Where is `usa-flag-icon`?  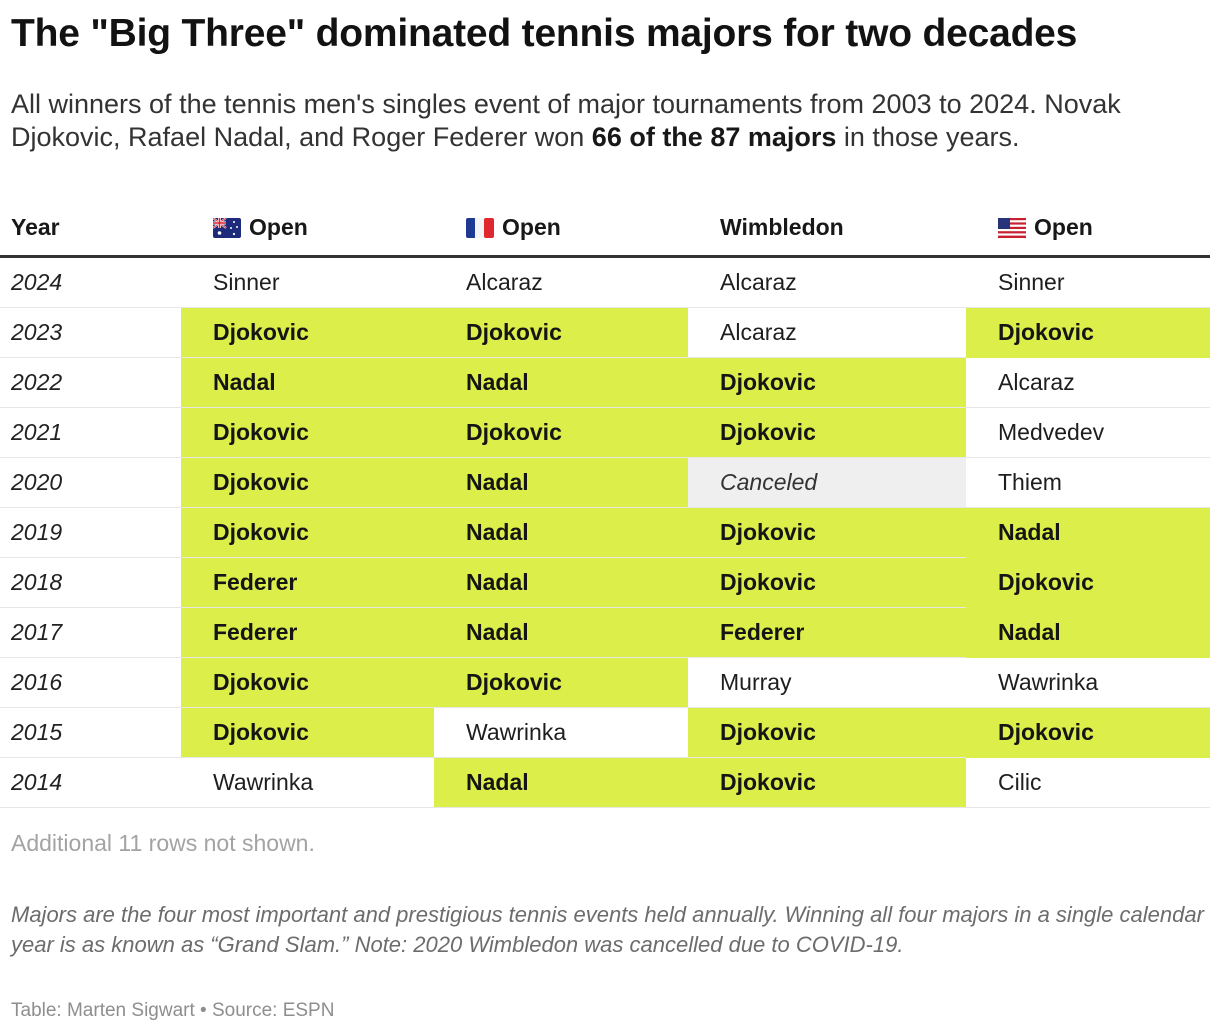 usa-flag-icon is located at coordinates (1012, 228).